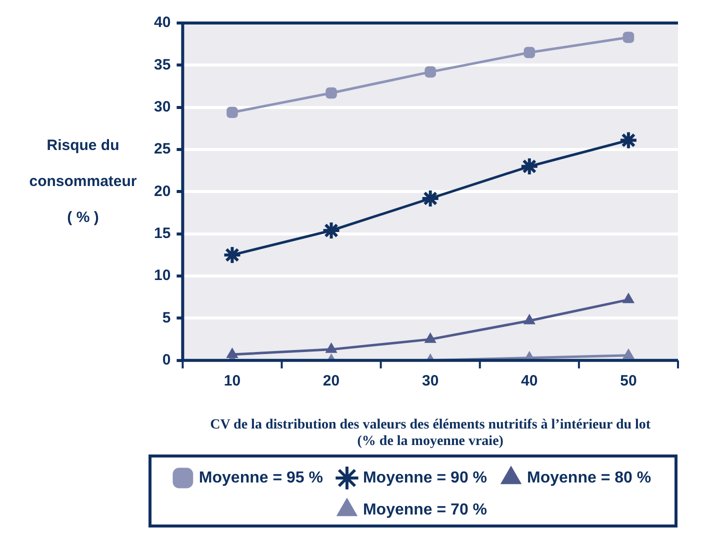 The width and height of the screenshot is (728, 536). Describe the element at coordinates (589, 477) in the screenshot. I see `legend-label: Moyenne = 80 %` at that location.